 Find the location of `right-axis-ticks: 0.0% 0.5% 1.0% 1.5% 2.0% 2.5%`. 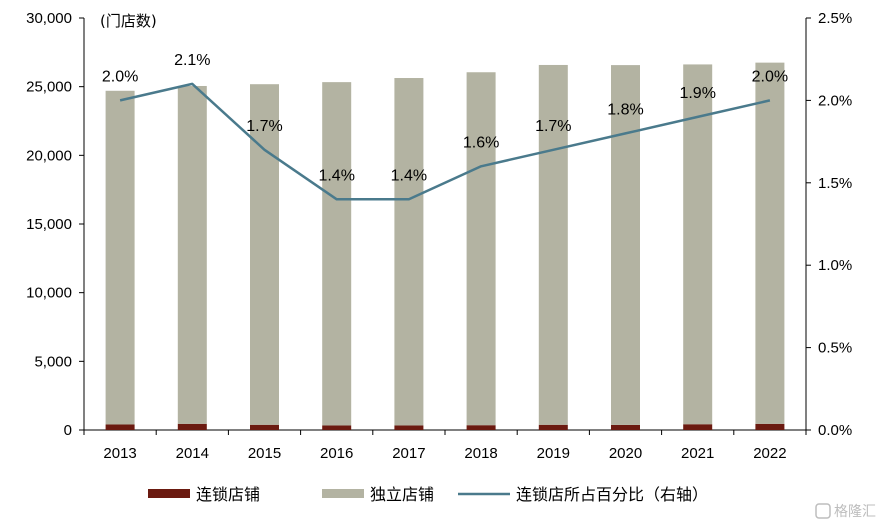

right-axis-ticks: 0.0% 0.5% 1.0% 1.5% 2.0% 2.5% is located at coordinates (829, 224).